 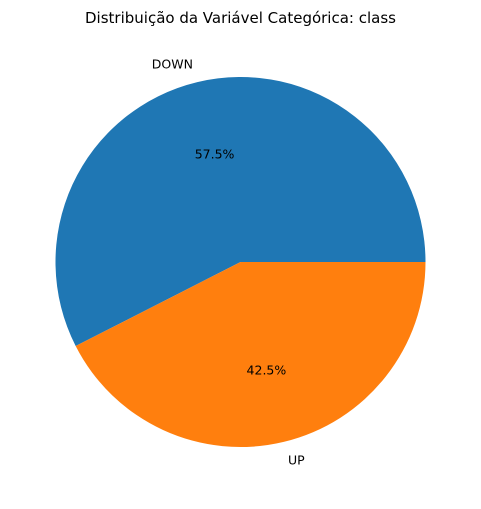 What do you see at coordinates (267, 369) in the screenshot?
I see `percent-label-up: 42.5%` at bounding box center [267, 369].